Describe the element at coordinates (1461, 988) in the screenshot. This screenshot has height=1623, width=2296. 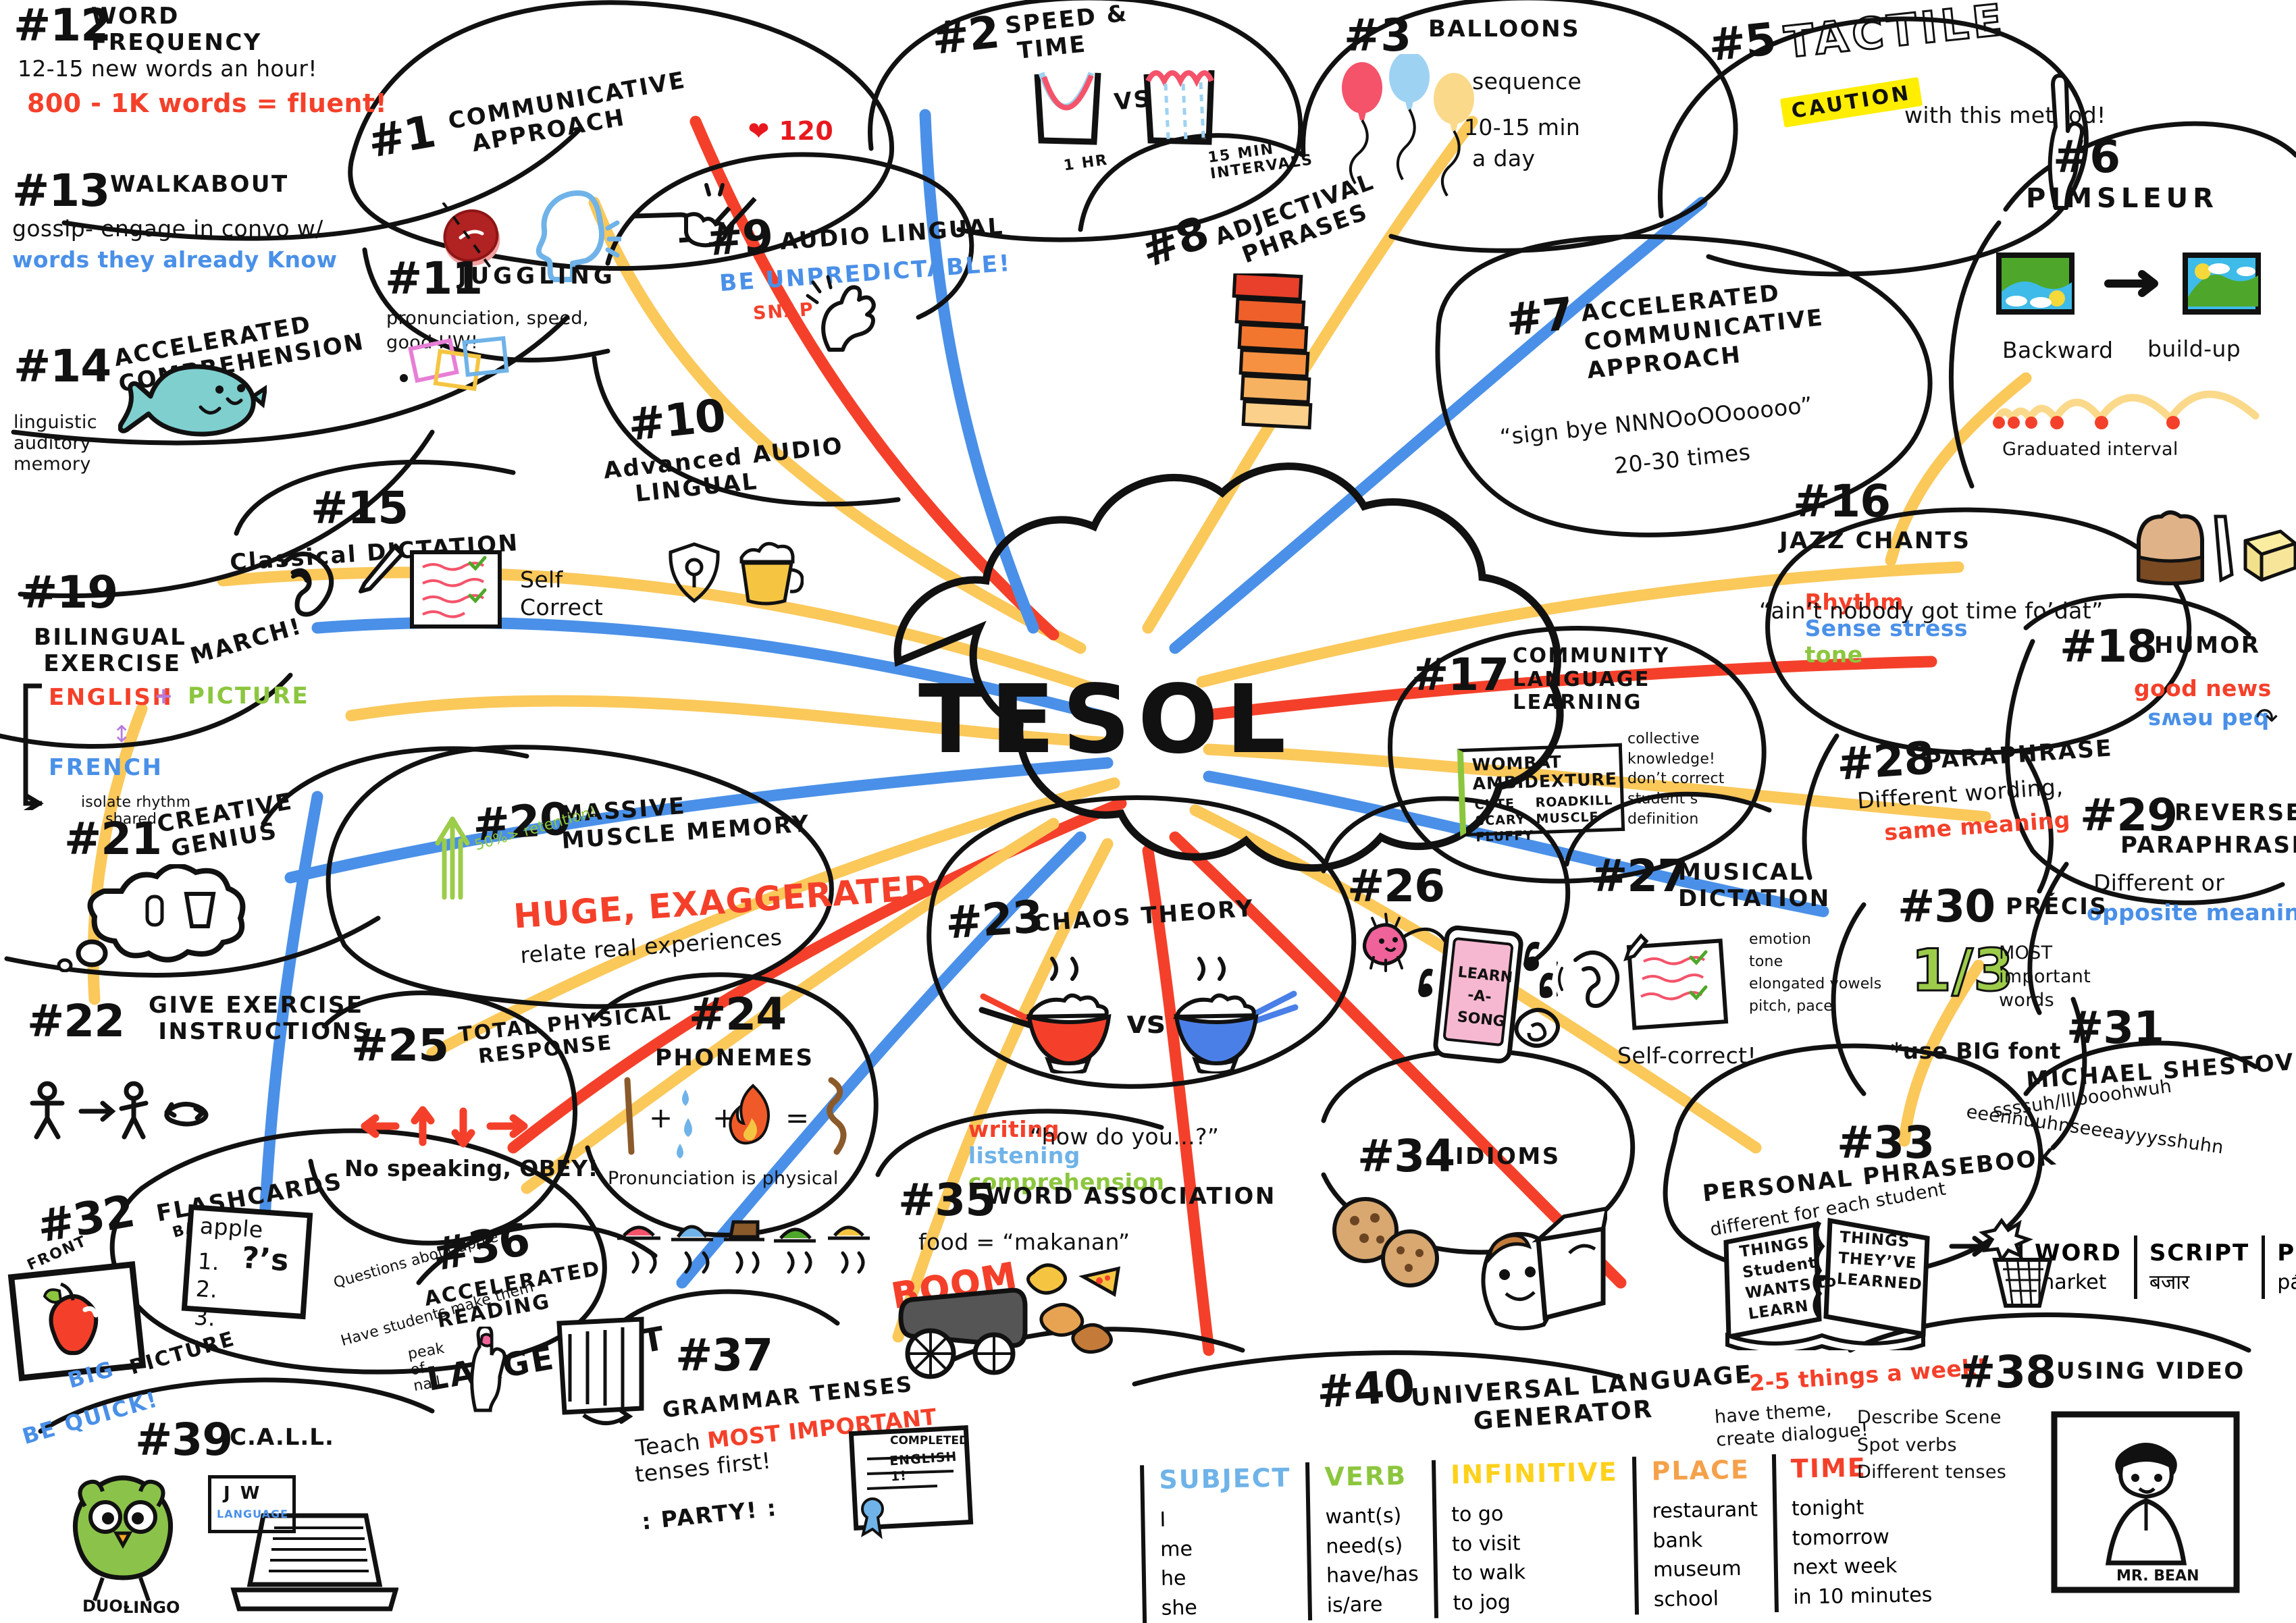
I see `phone-music-icon: LEARN -A- SONG` at that location.